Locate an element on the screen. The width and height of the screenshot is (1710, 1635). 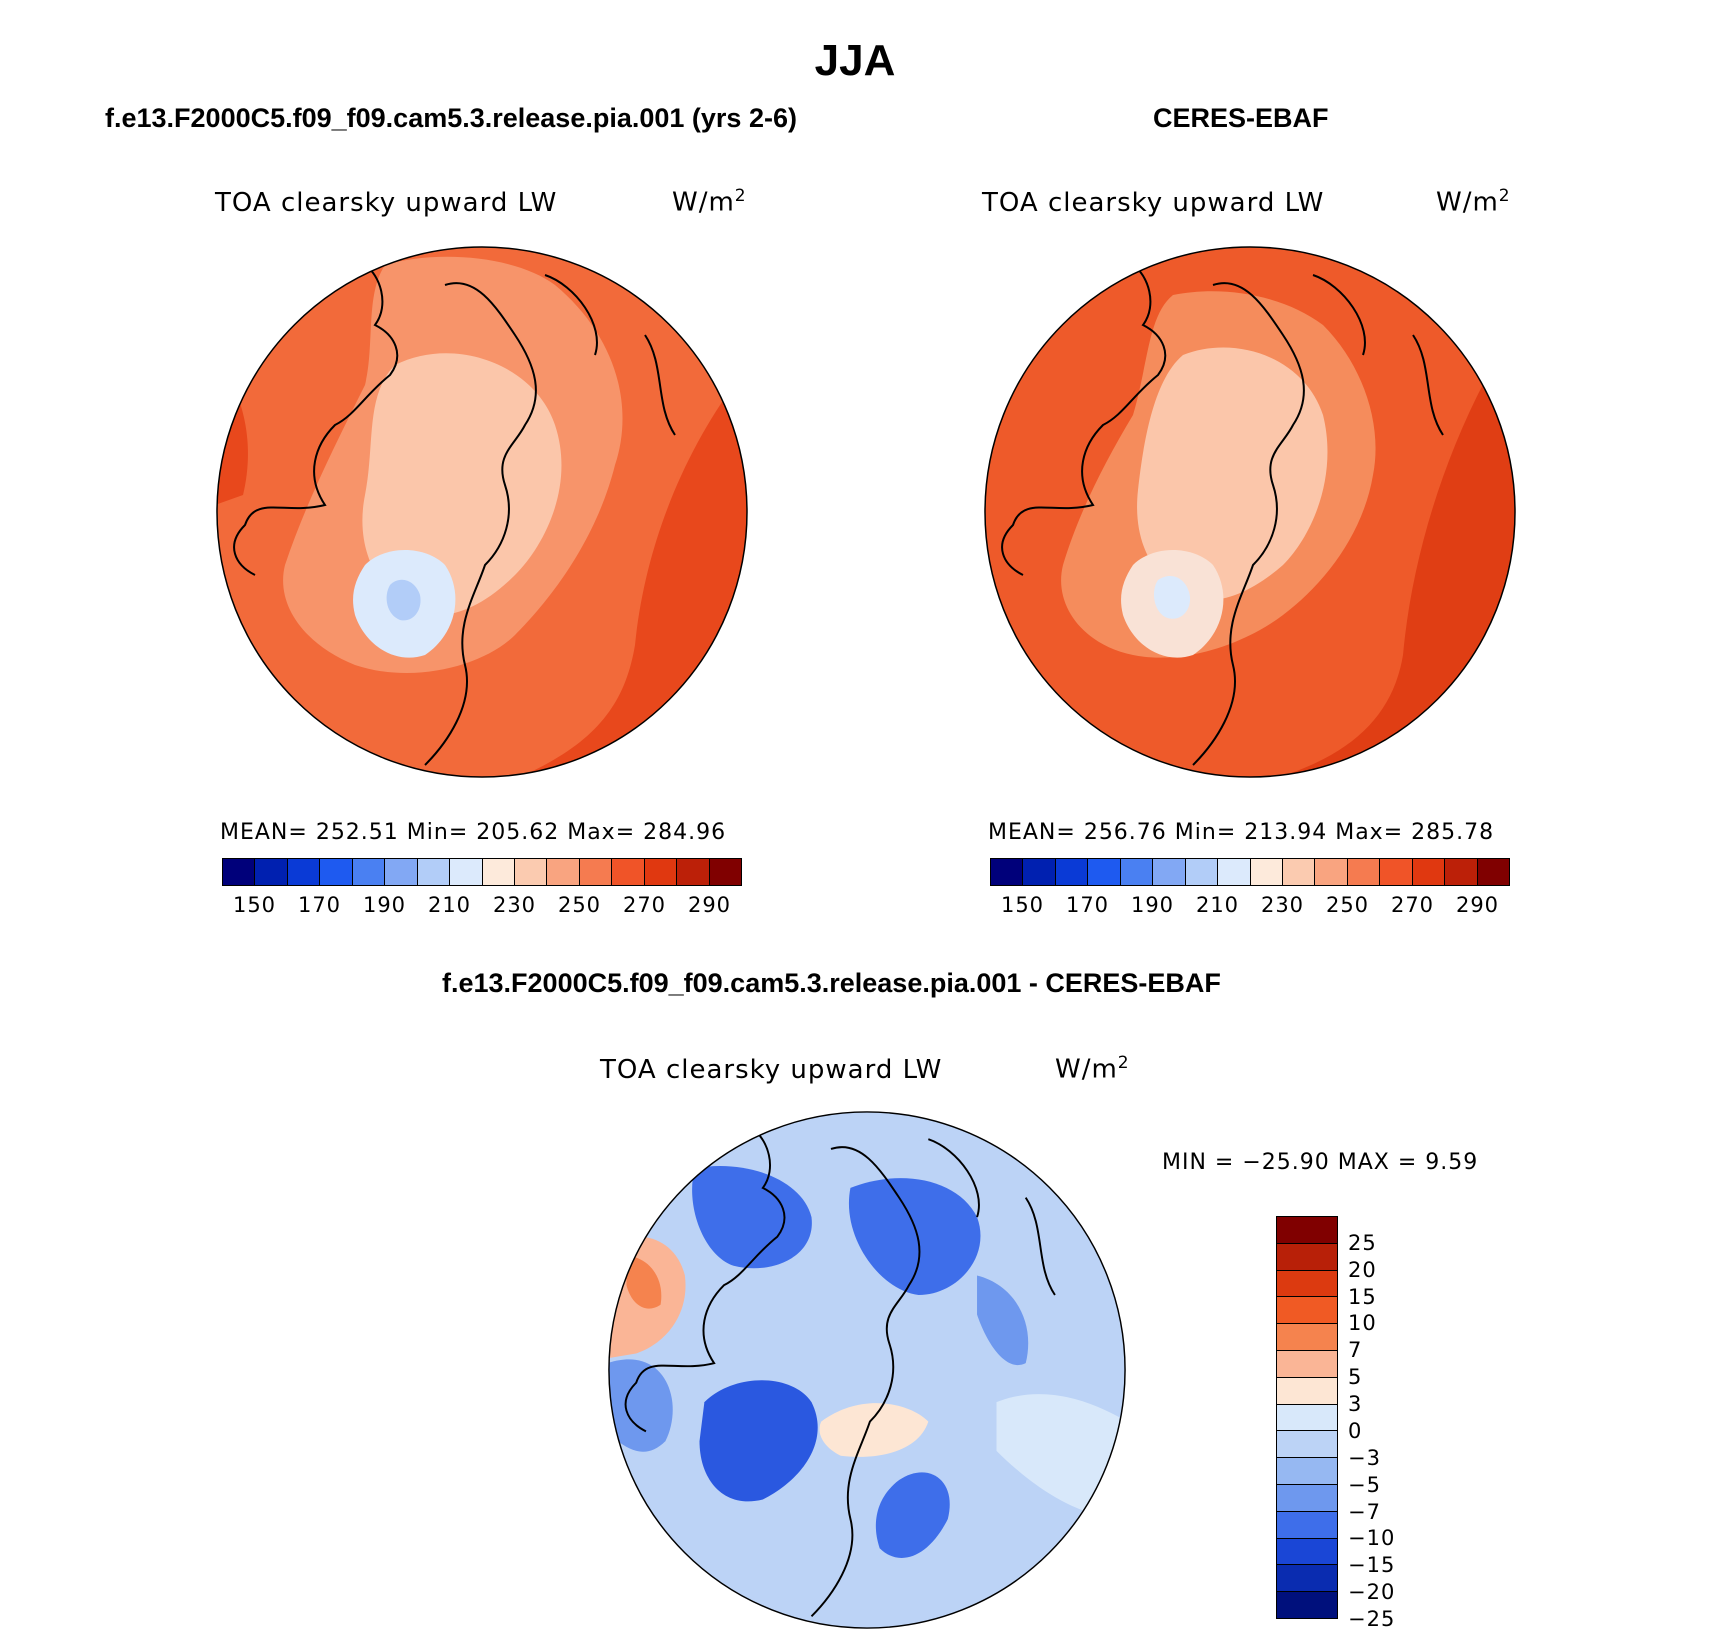
colorbar-tick-label: 5 is located at coordinates (1355, 1377).